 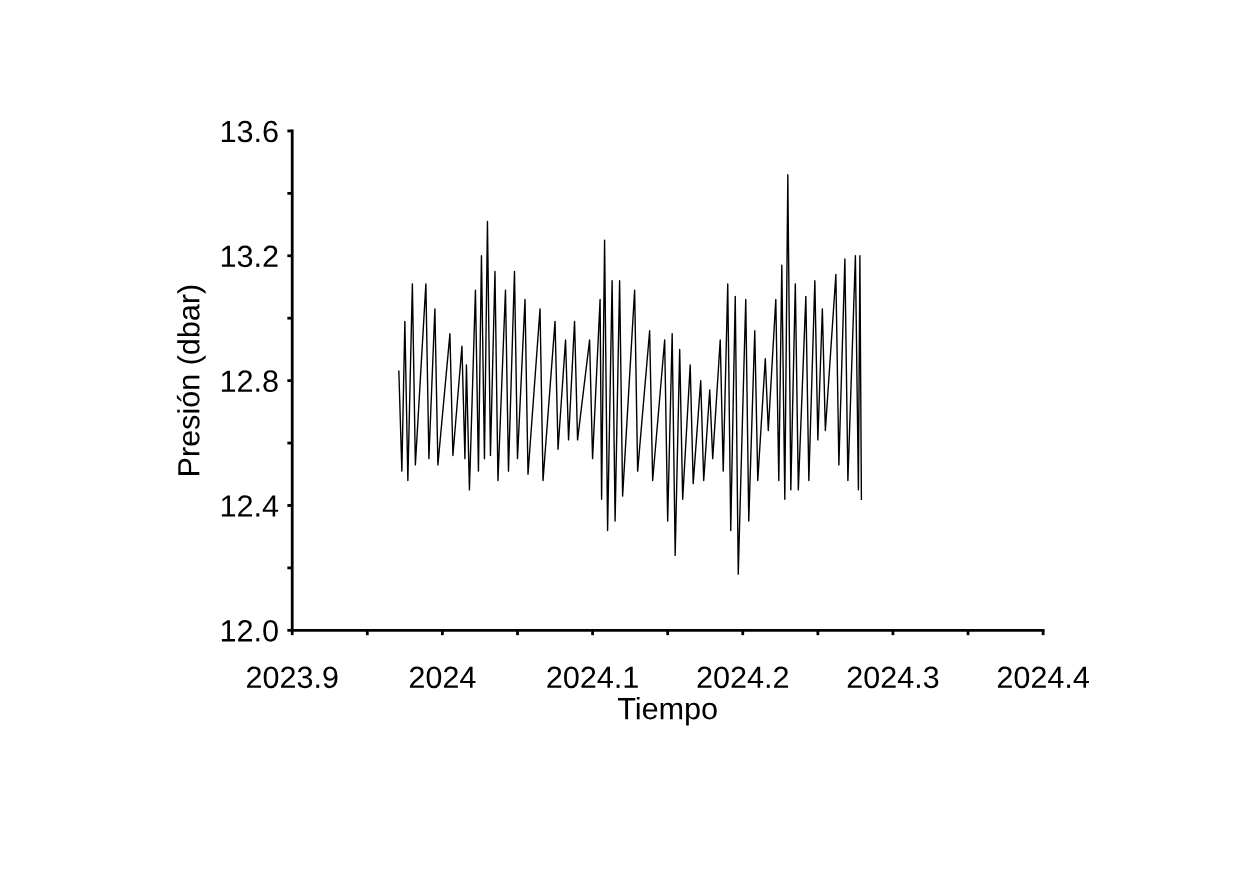 I want to click on y-tick-label: 12.0, so click(x=249, y=631).